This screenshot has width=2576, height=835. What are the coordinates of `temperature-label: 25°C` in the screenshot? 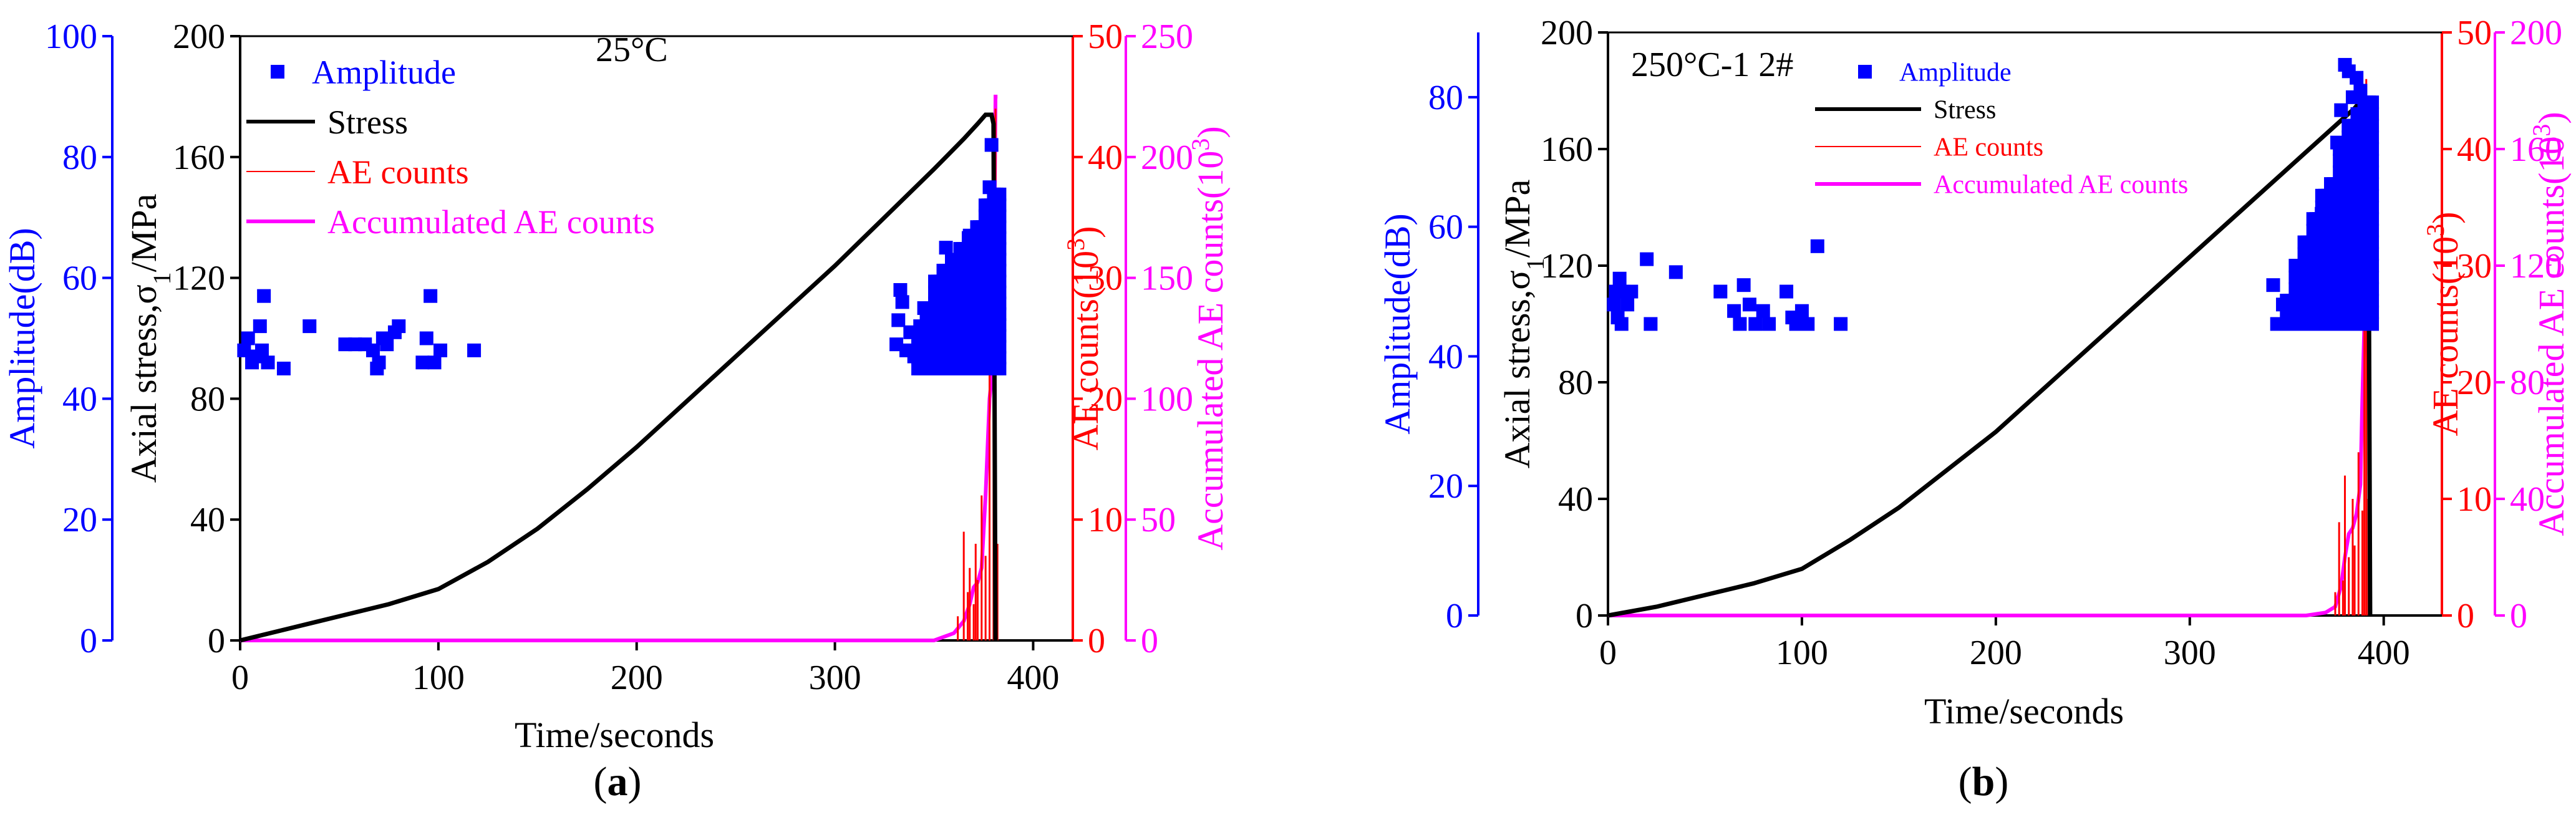 It's located at (632, 50).